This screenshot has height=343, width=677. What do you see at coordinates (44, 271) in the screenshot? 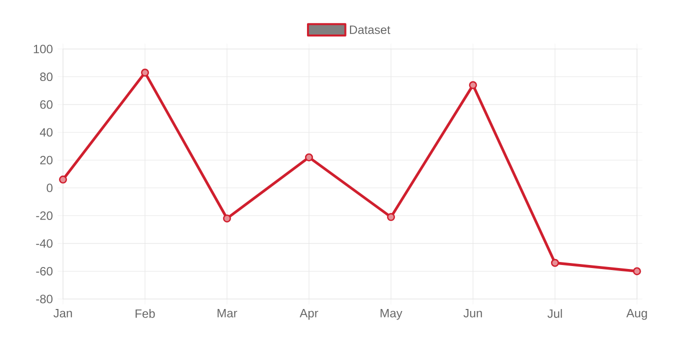
I see `y-tick-label: -60` at bounding box center [44, 271].